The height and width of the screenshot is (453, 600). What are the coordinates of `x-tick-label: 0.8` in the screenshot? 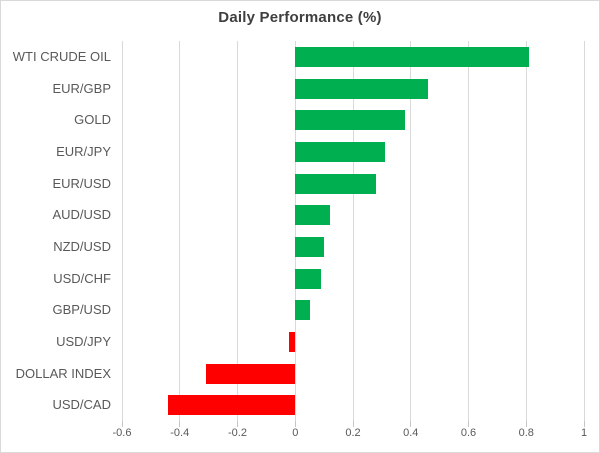 It's located at (526, 433).